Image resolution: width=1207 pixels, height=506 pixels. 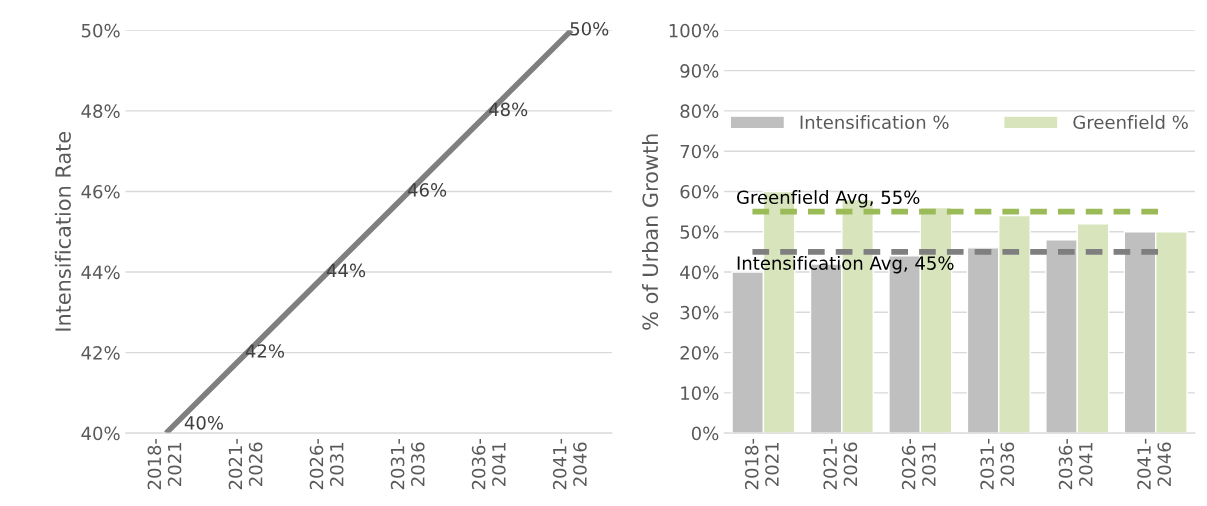 I want to click on y-tick-label: 42%, so click(x=100, y=353).